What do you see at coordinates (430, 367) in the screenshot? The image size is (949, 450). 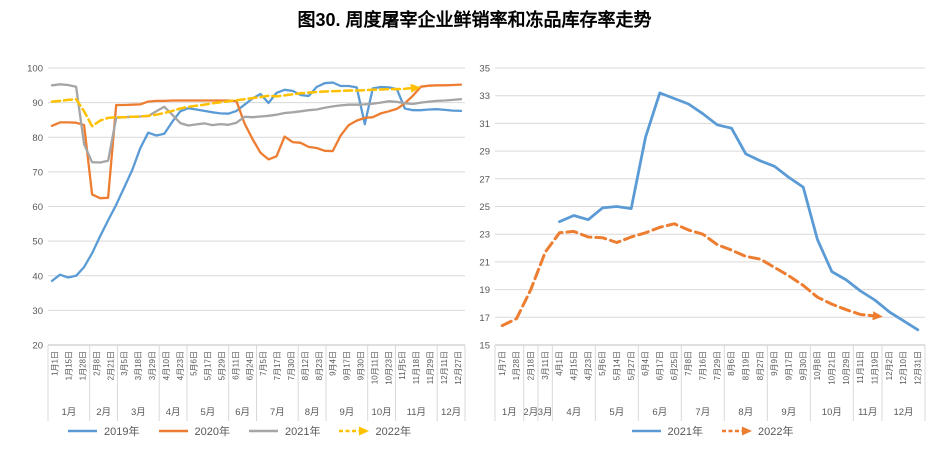 I see `x-tick-label: 11月29日` at bounding box center [430, 367].